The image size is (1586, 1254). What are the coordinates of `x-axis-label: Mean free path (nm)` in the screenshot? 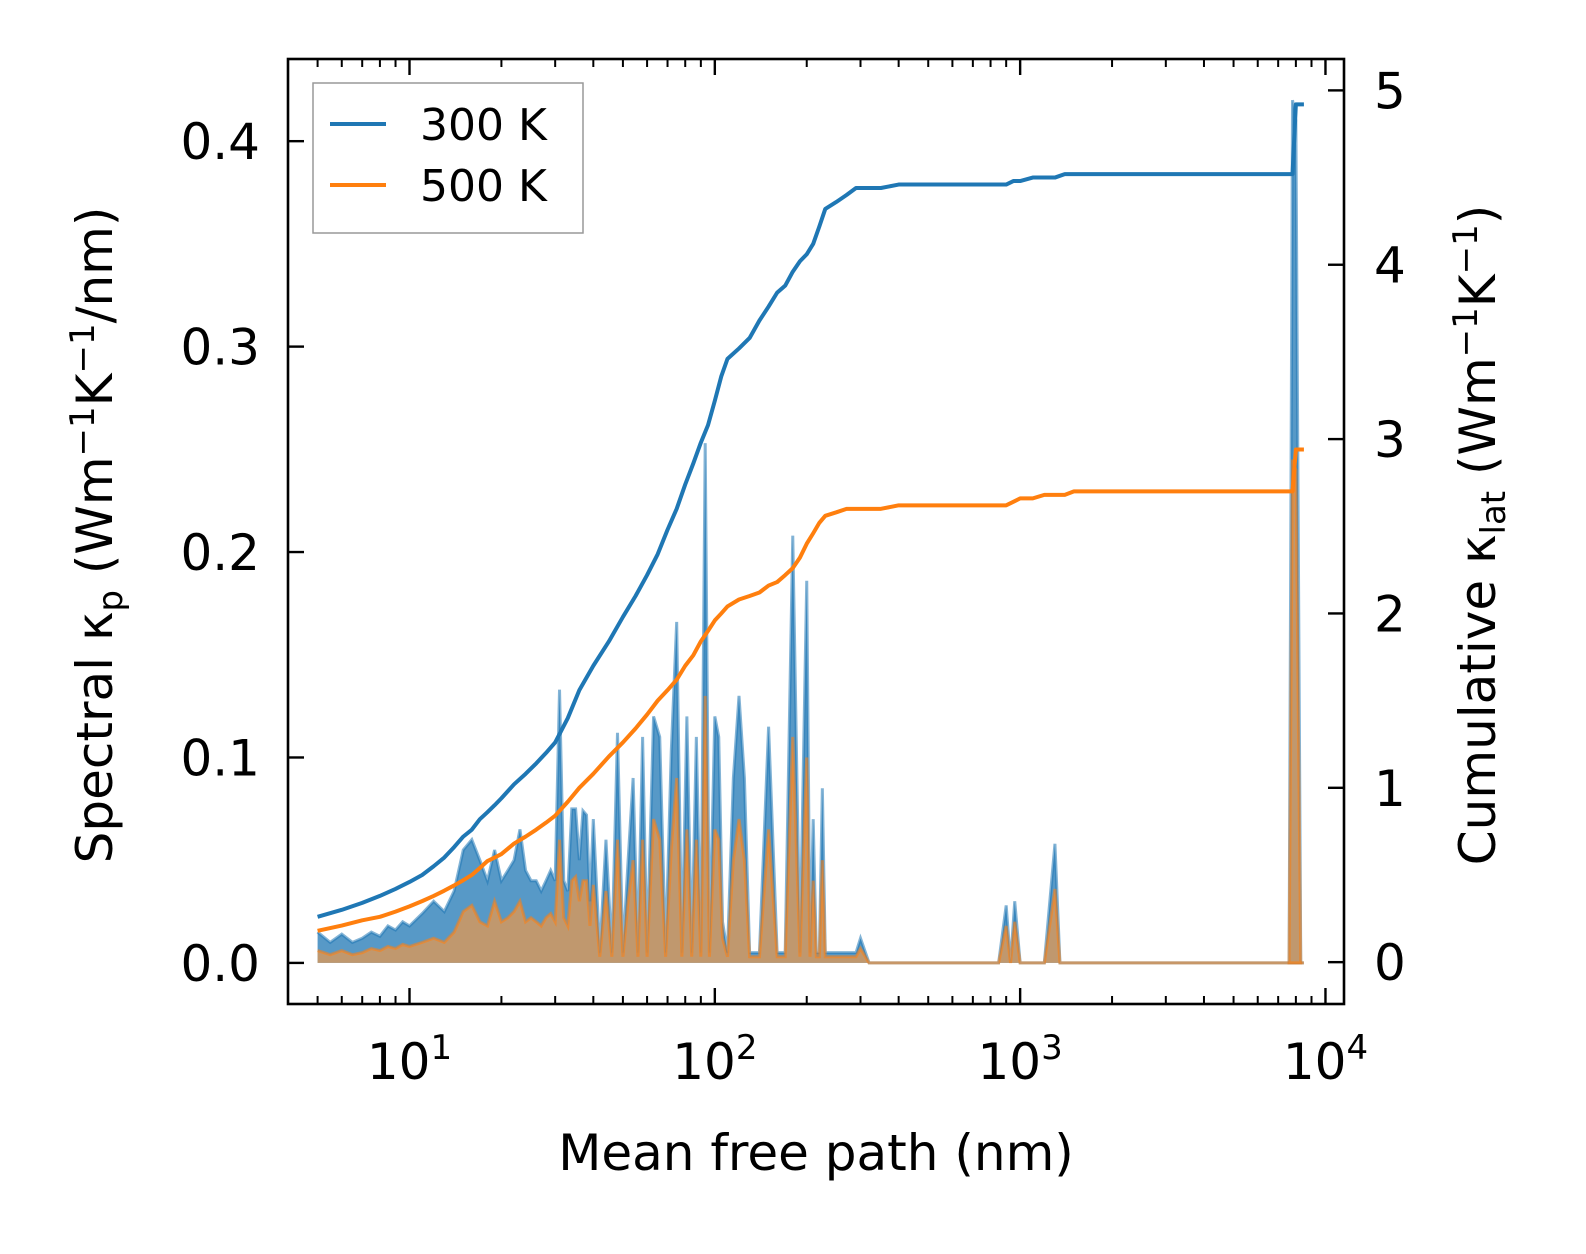 It's located at (816, 1153).